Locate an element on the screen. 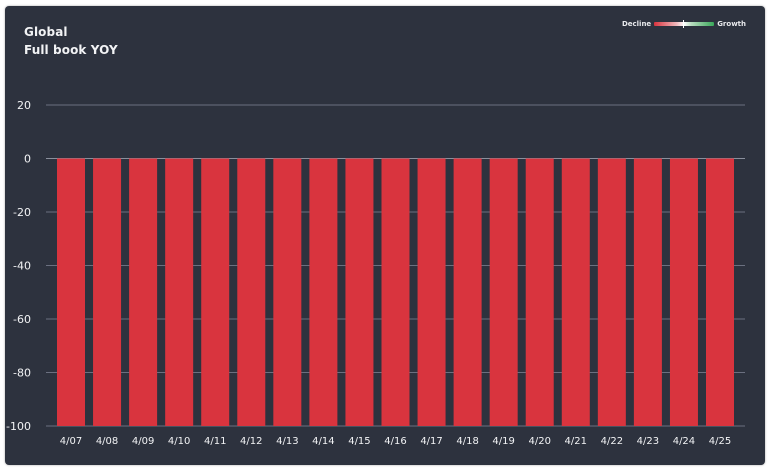  x-tick-label: 4/07 is located at coordinates (71, 441).